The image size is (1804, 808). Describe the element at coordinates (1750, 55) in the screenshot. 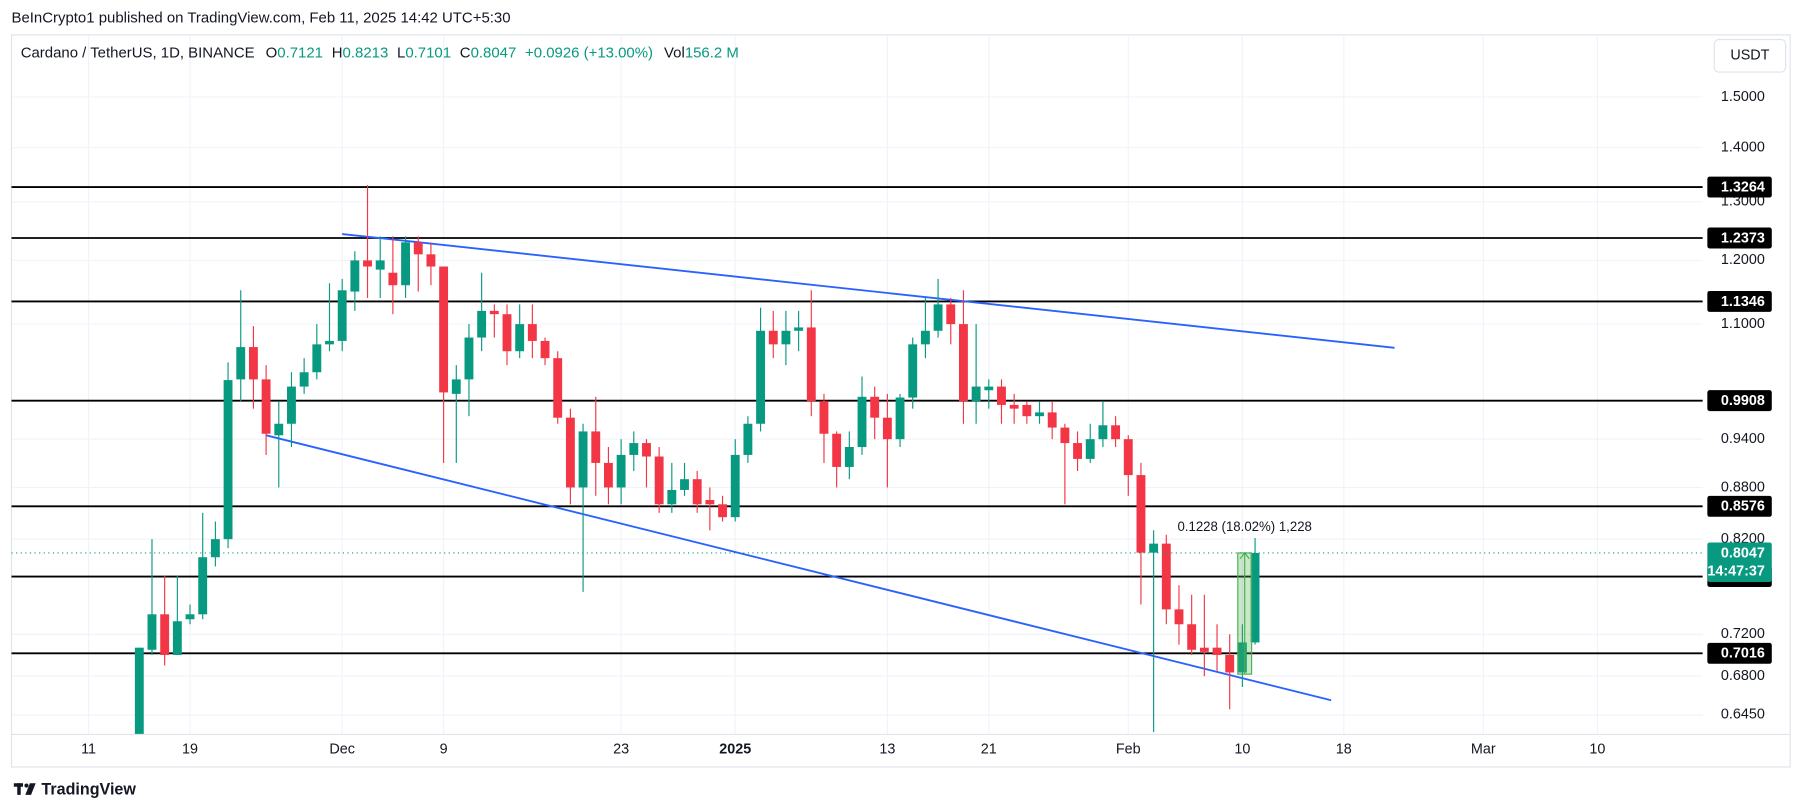

I see `currency-button` at that location.